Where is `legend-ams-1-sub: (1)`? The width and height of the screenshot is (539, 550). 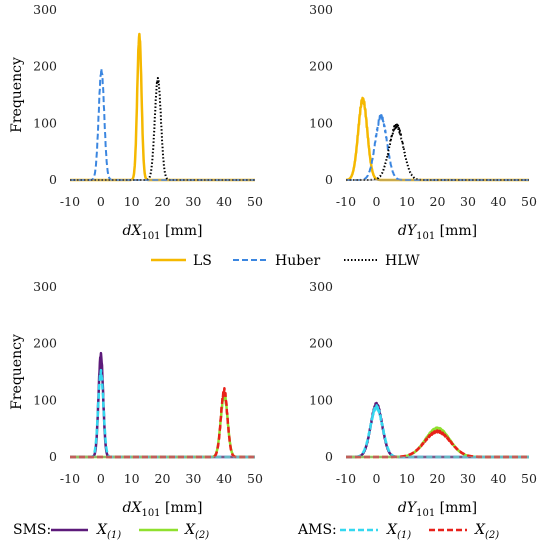
legend-ams-1-sub: (1) is located at coordinates (404, 535).